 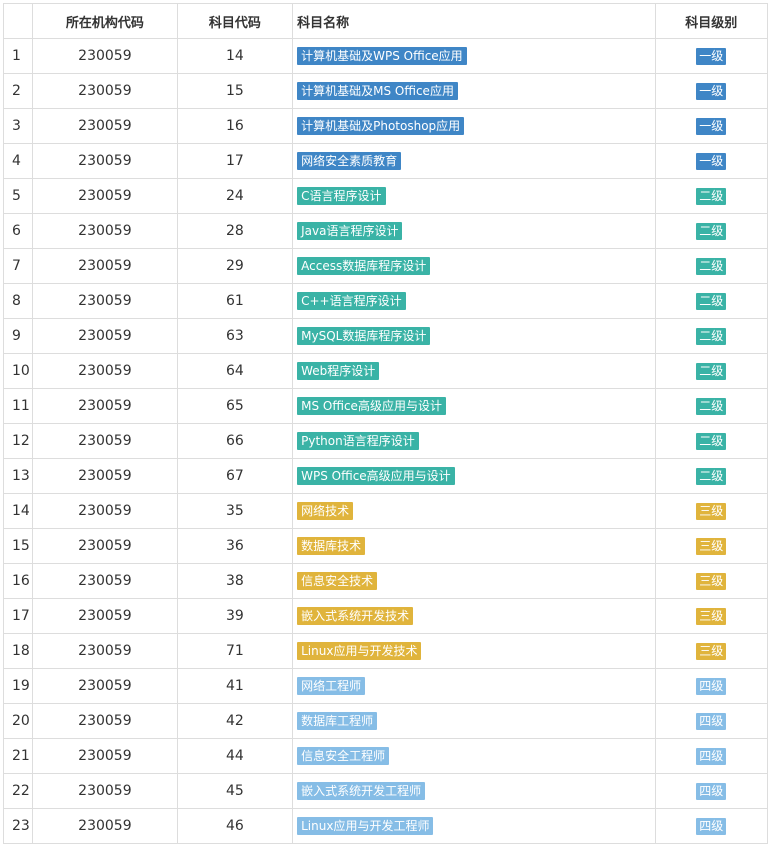 What do you see at coordinates (18, 91) in the screenshot?
I see `row-index: 2` at bounding box center [18, 91].